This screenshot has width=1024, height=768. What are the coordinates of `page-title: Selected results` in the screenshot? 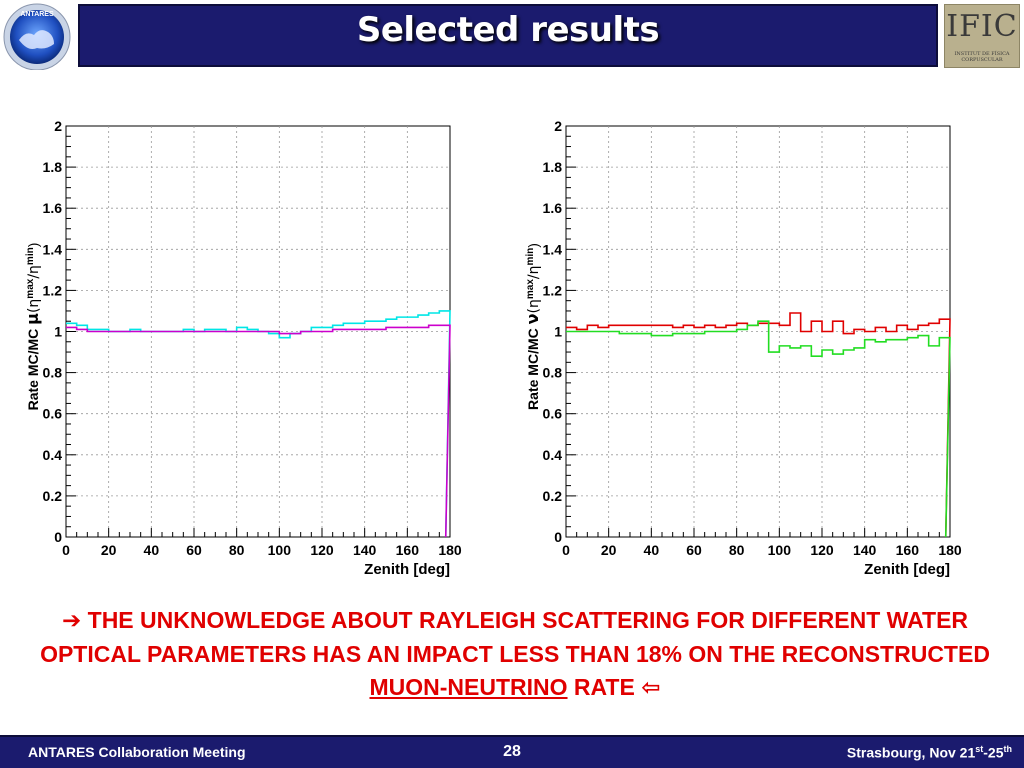 It's located at (508, 30).